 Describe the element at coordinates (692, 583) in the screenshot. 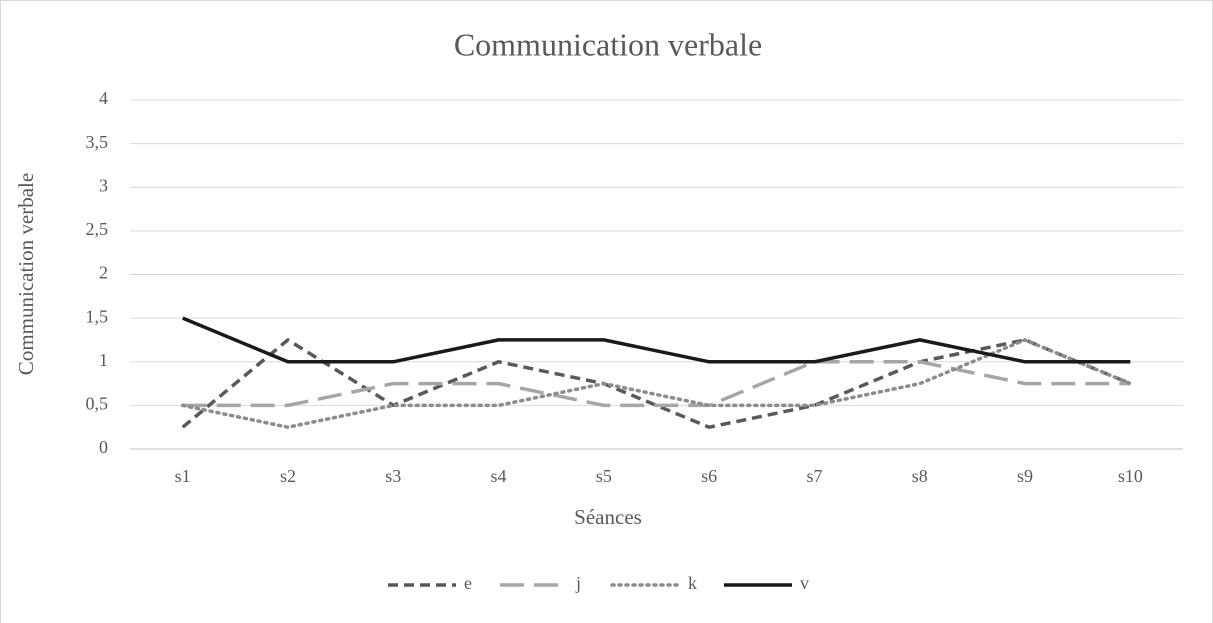

I see `legend-label: k` at that location.